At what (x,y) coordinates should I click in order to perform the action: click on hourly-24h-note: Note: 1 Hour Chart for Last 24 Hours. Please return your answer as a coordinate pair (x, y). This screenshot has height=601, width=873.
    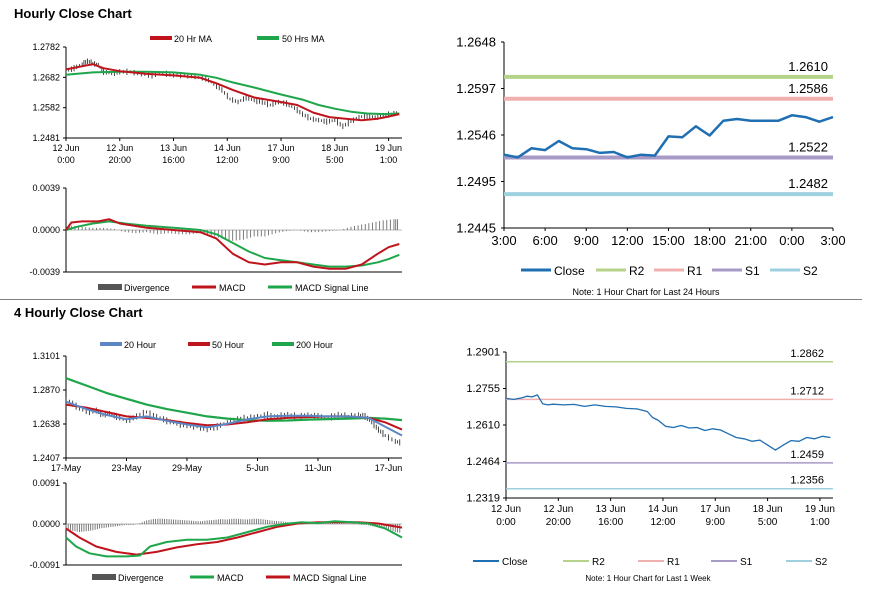
    Looking at the image, I should click on (646, 292).